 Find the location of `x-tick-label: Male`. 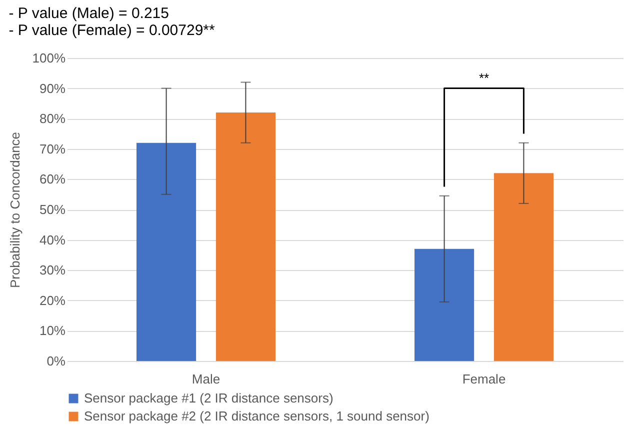

x-tick-label: Male is located at coordinates (206, 379).